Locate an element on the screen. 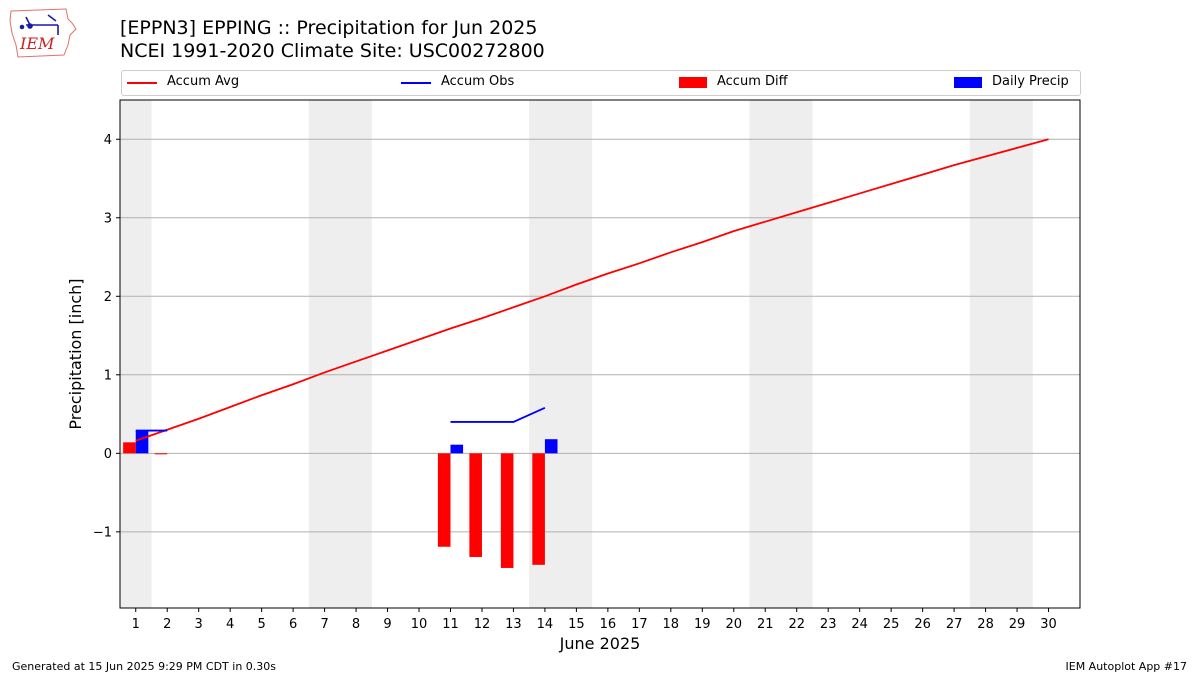 This screenshot has height=675, width=1200. iem-logo: IEM is located at coordinates (43, 33).